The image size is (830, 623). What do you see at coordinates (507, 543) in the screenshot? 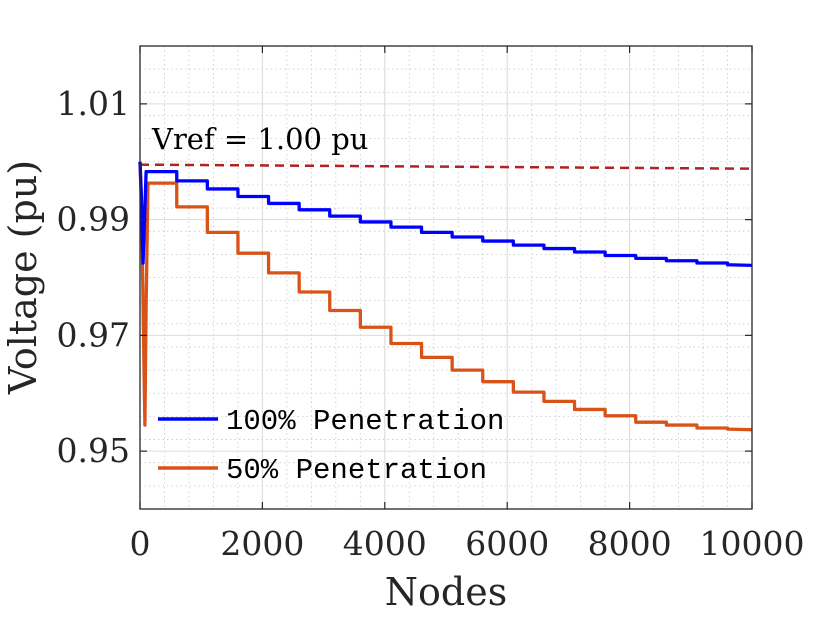
I see `x-tick-label: 6000` at bounding box center [507, 543].